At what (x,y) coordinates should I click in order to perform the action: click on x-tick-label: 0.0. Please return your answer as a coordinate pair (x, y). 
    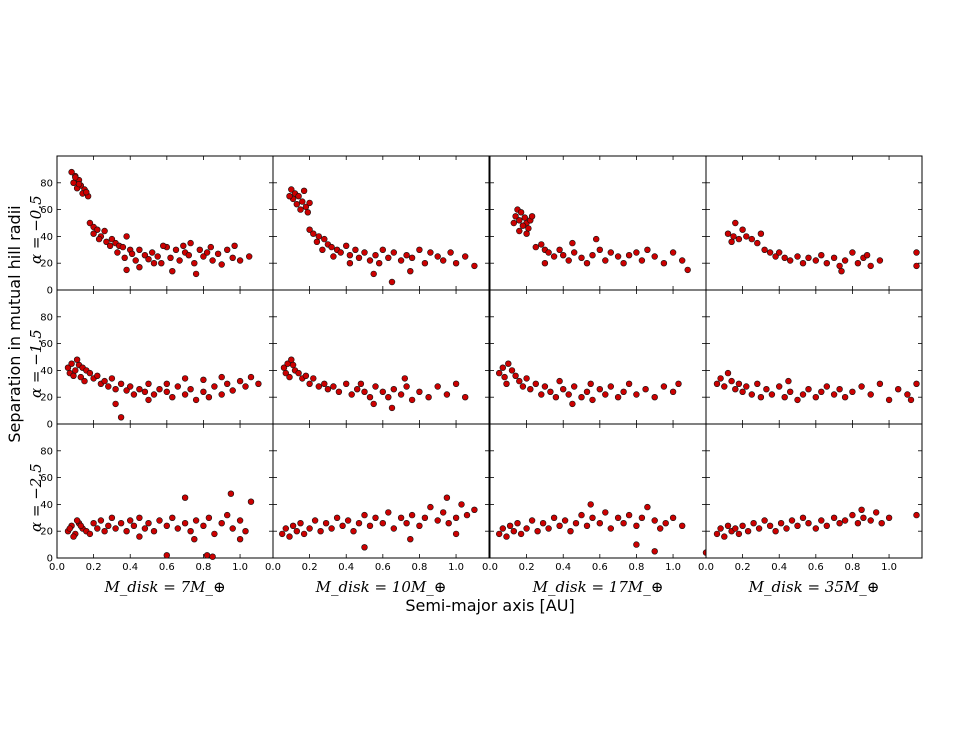
    Looking at the image, I should click on (490, 567).